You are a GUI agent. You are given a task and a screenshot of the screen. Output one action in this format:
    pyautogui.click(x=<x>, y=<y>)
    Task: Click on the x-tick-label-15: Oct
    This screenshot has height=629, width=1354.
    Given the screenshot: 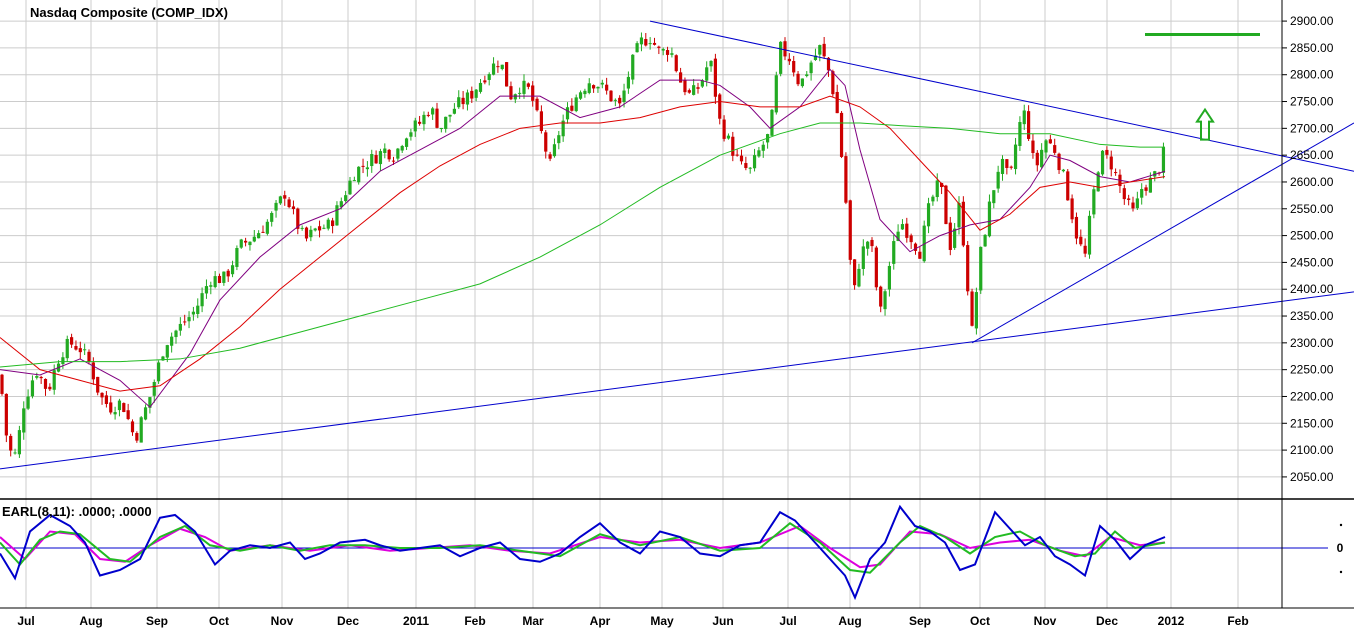 What is the action you would take?
    pyautogui.click(x=980, y=621)
    